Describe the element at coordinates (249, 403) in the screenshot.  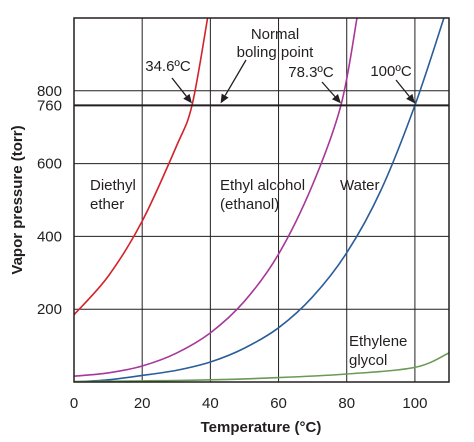
I see `x-tick-labels: 0 20 40 60 80 100` at that location.